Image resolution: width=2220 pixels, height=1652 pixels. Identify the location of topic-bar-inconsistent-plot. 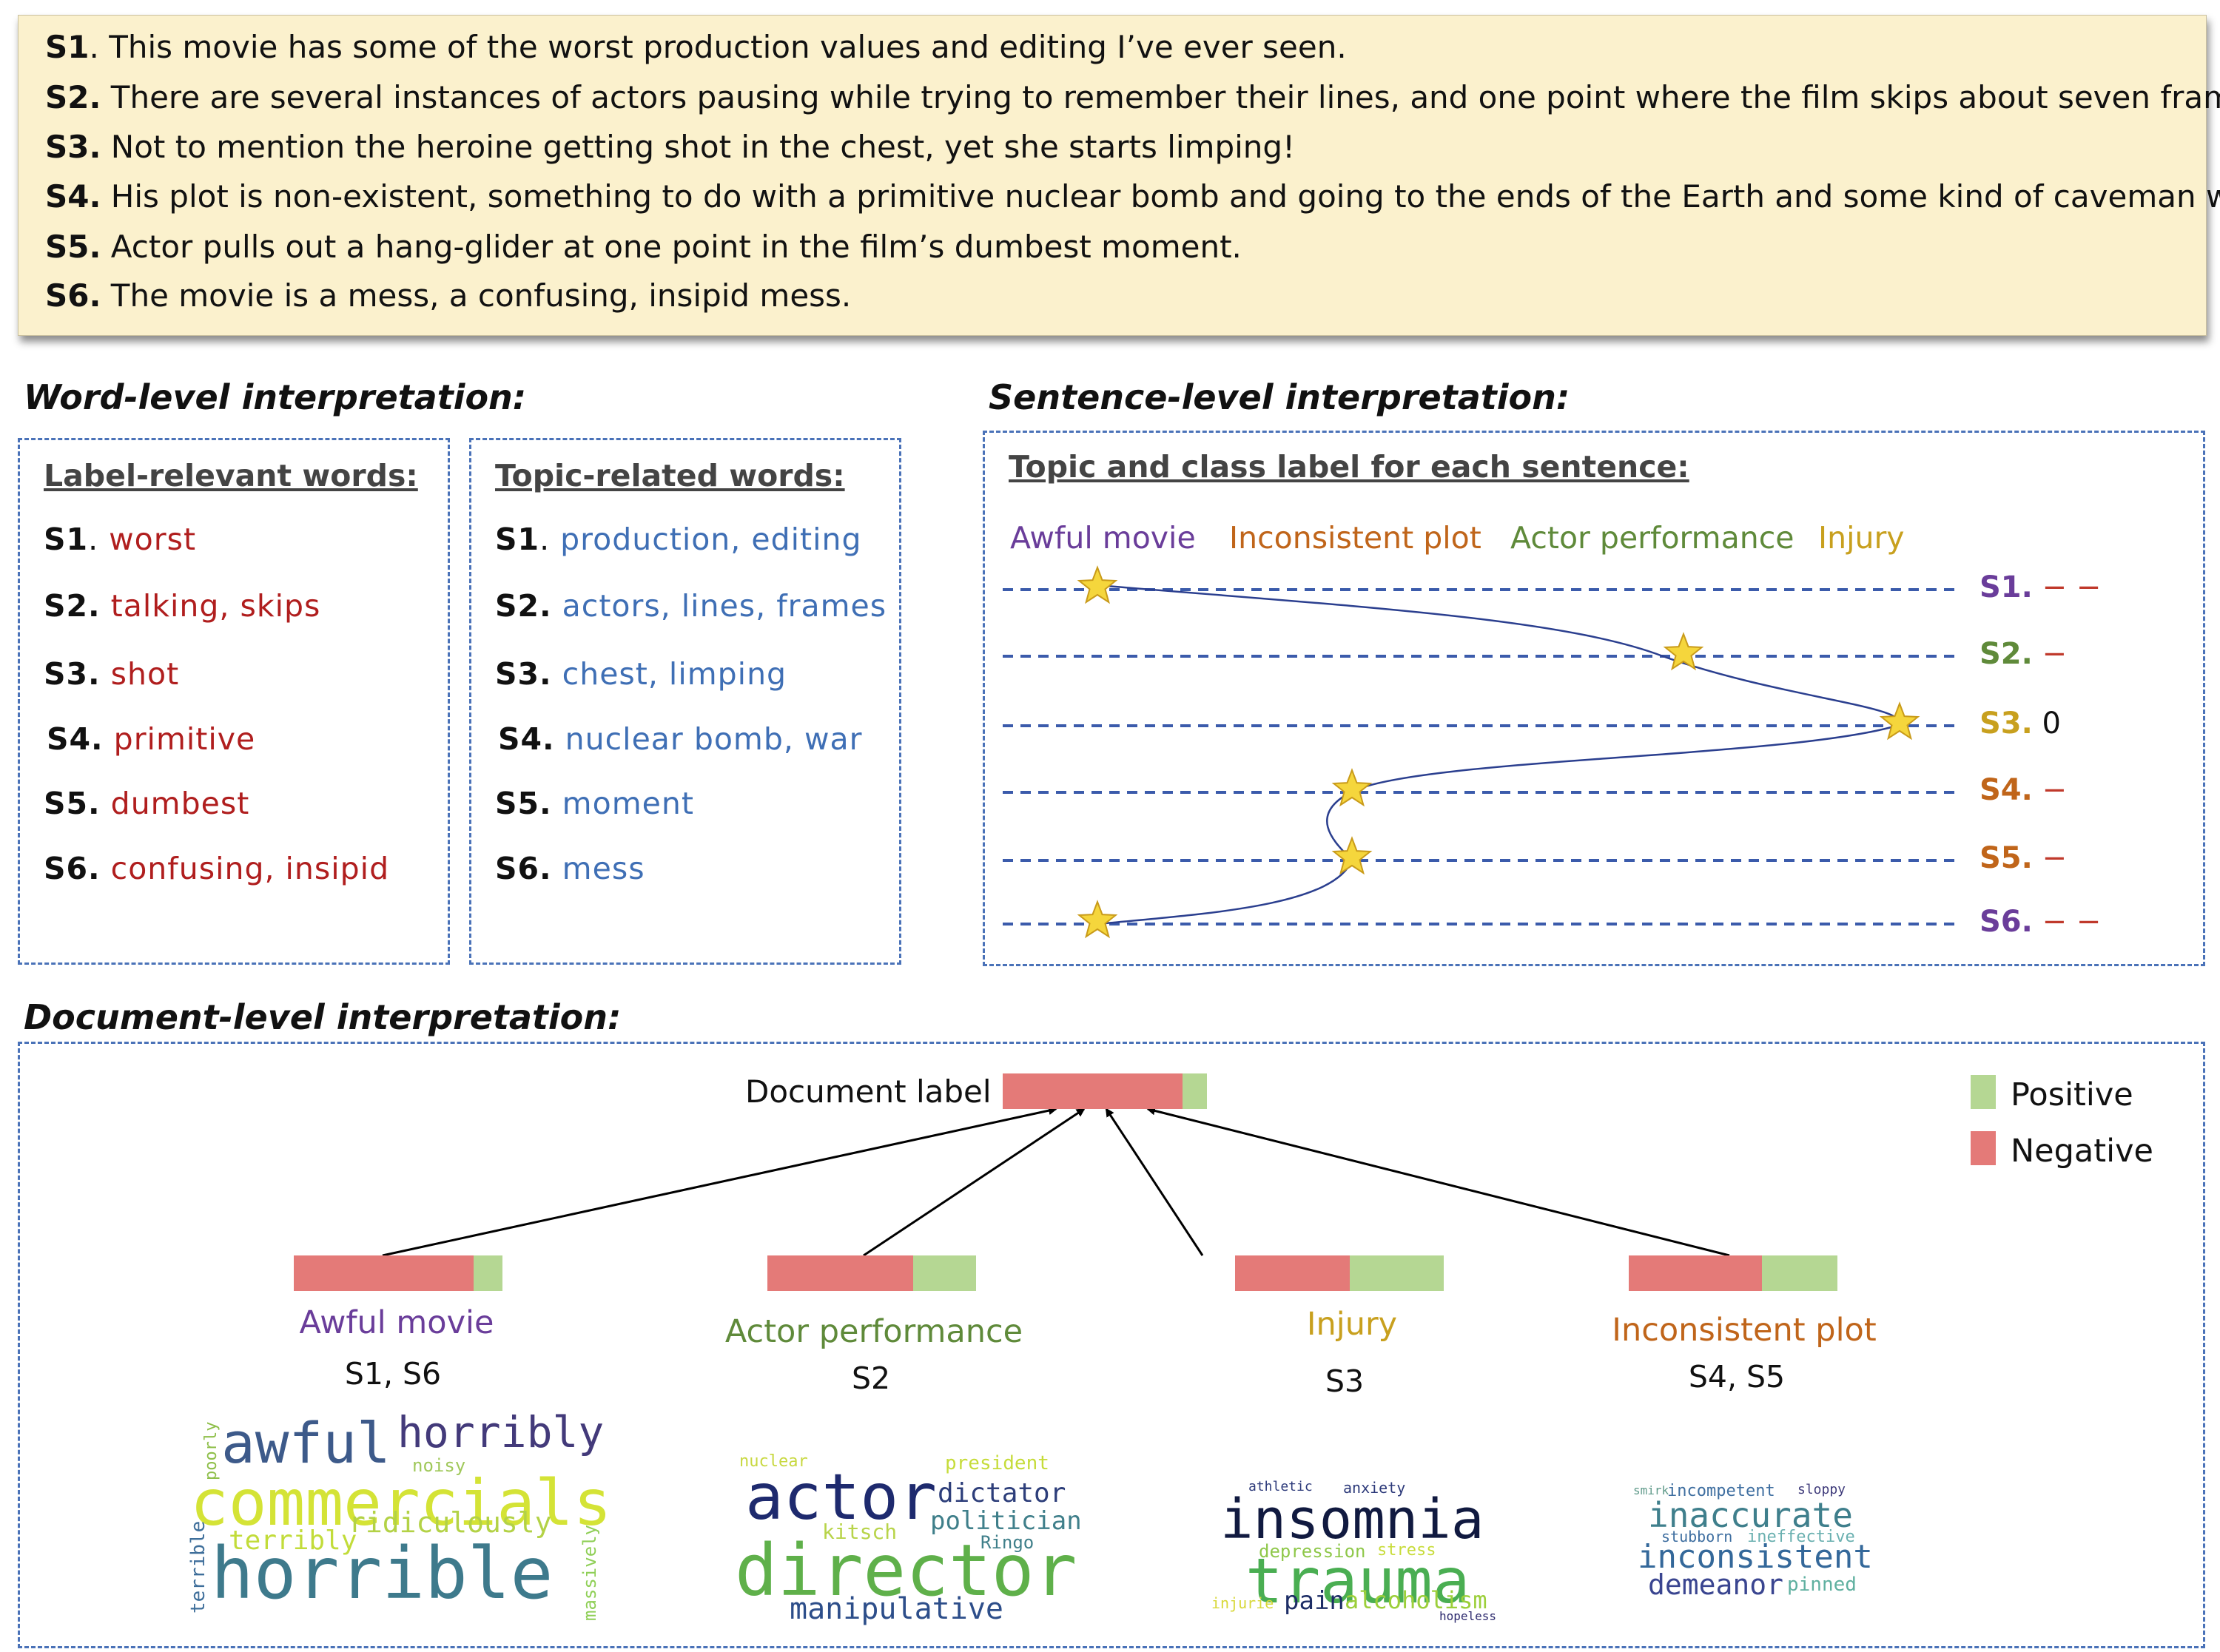
(1733, 1273).